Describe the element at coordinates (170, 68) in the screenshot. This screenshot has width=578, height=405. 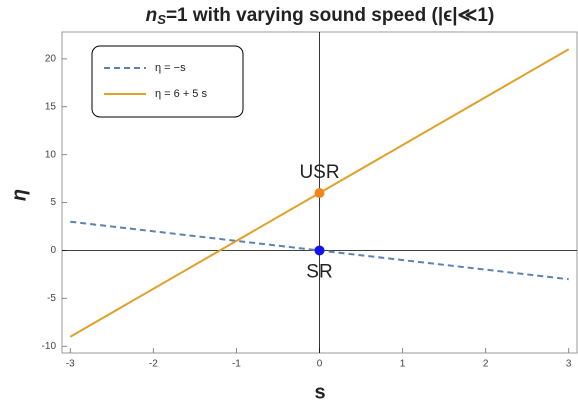
I see `legend-label: η = −s` at that location.